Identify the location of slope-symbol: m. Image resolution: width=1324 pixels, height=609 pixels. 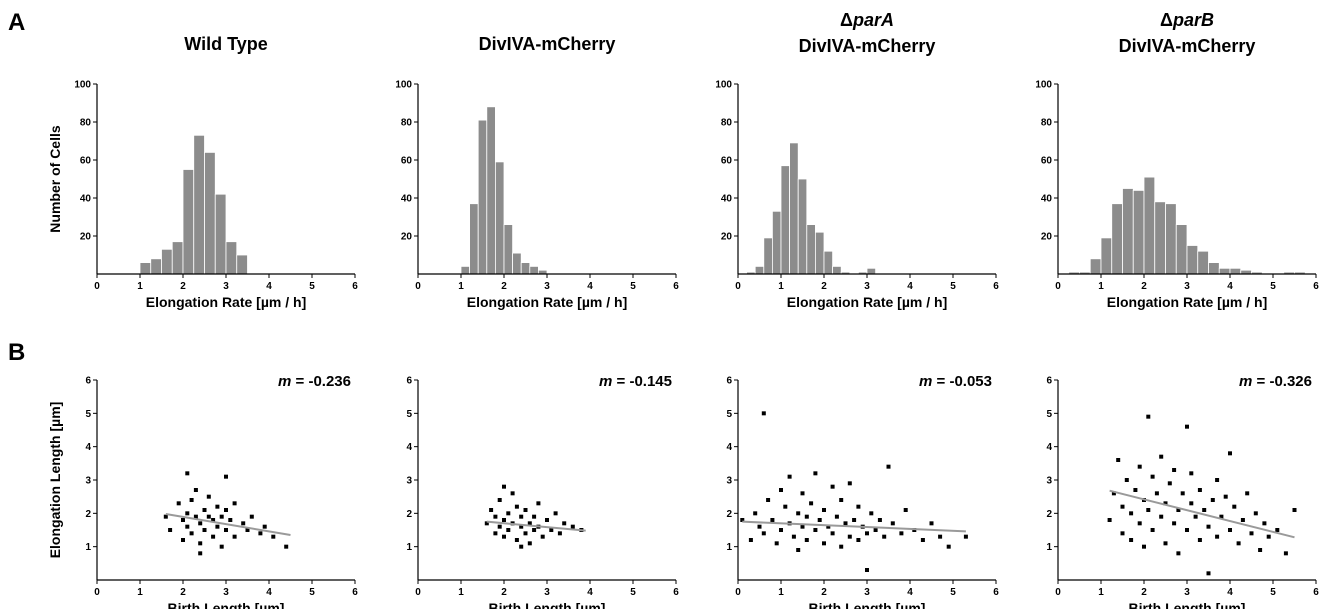
(605, 381).